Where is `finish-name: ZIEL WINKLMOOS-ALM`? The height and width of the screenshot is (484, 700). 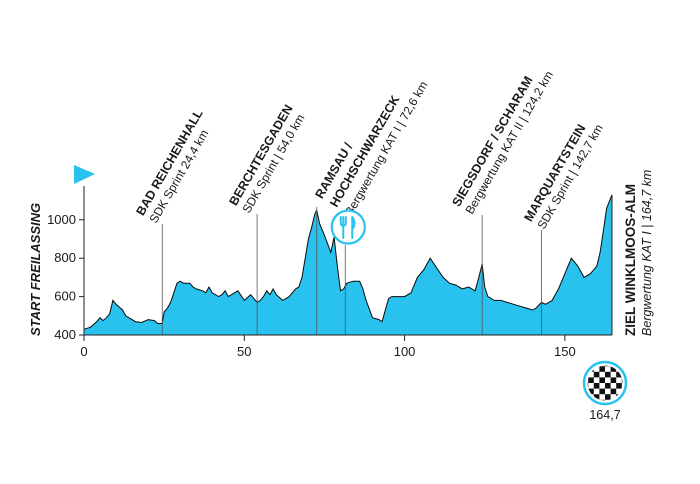
finish-name: ZIEL WINKLMOOS-ALM is located at coordinates (630, 260).